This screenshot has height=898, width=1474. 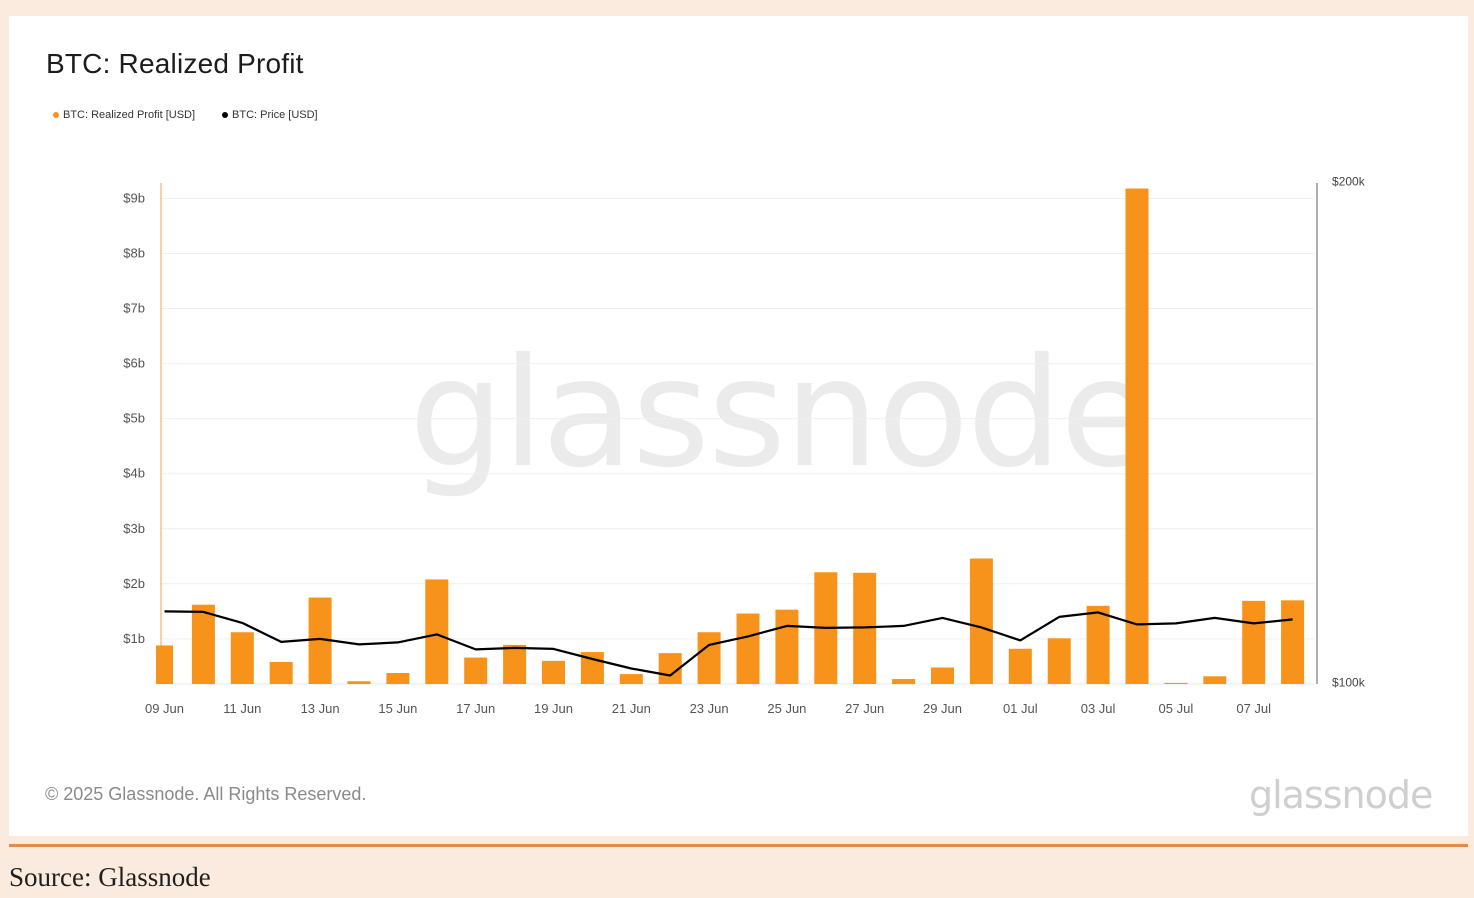 I want to click on y-tick-label: $8b, so click(x=134, y=253).